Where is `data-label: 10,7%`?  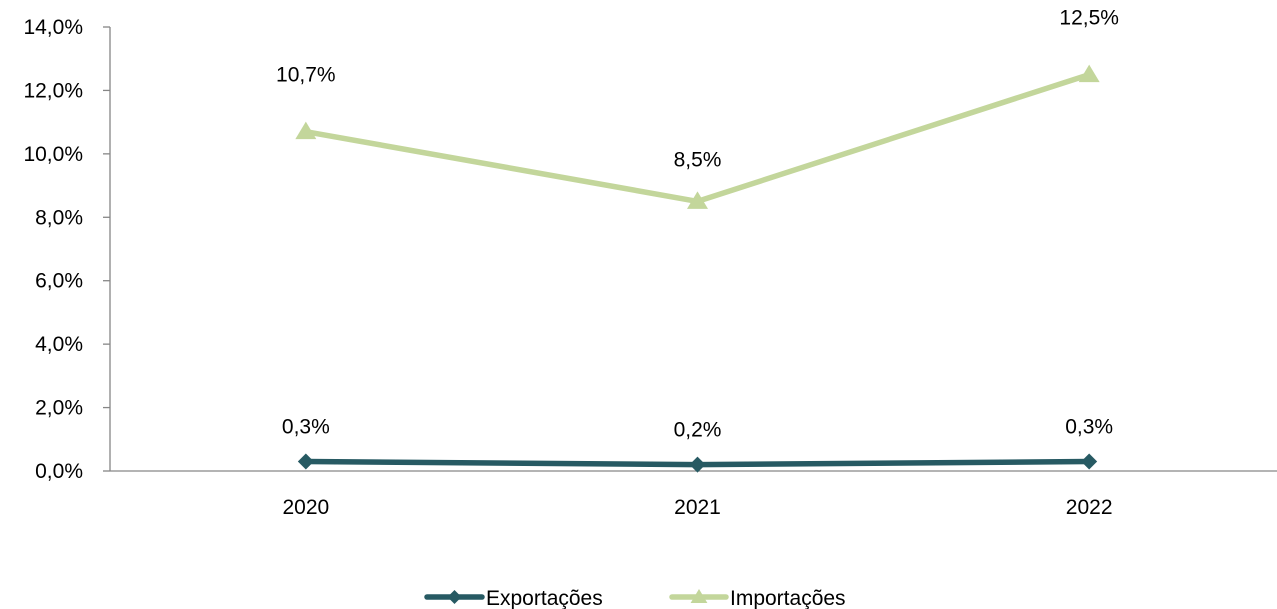
data-label: 10,7% is located at coordinates (306, 75).